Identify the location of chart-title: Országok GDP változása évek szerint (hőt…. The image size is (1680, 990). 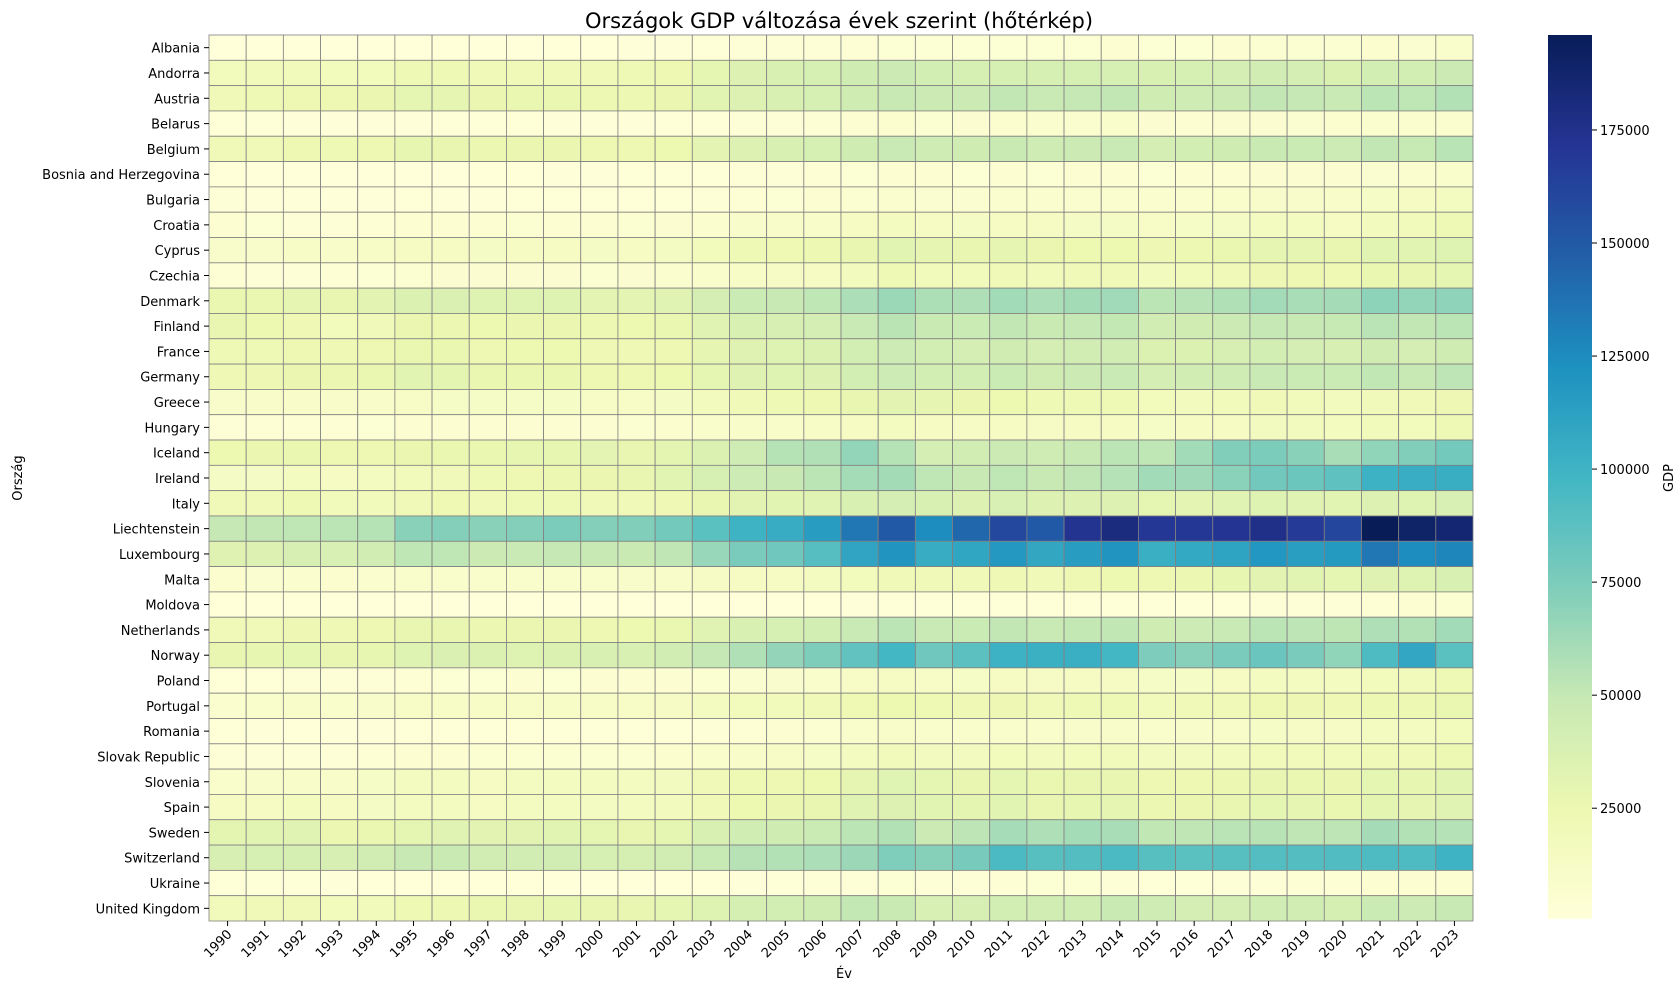
(839, 21).